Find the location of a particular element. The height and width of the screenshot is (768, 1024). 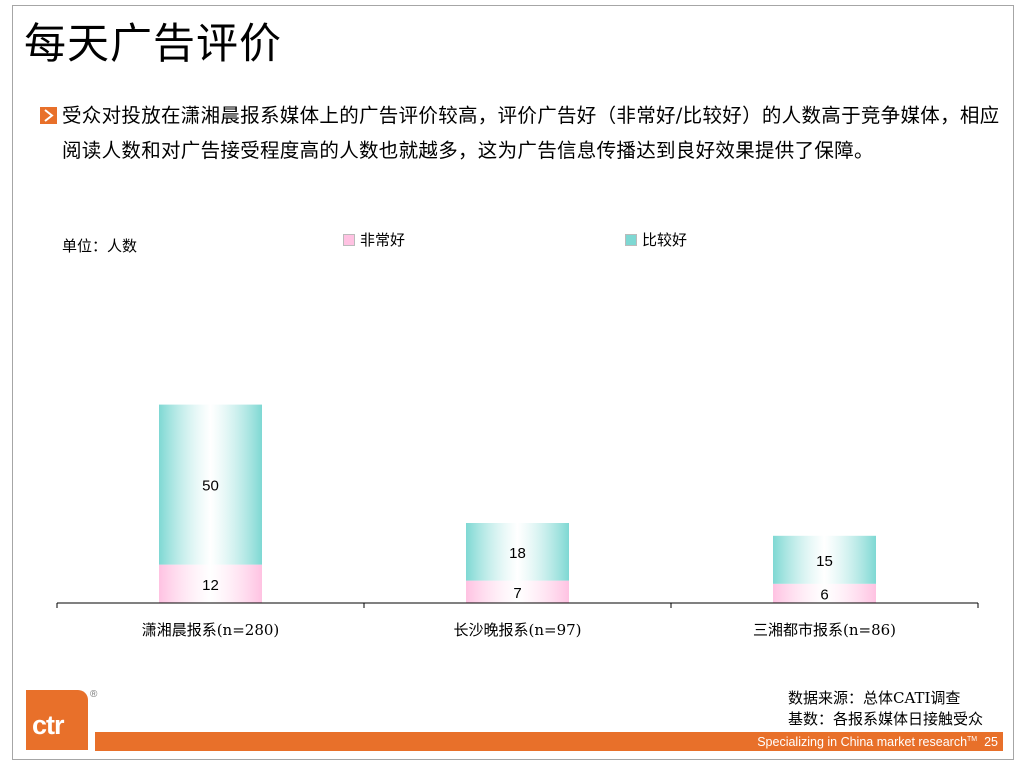

data-label-2-1: 50 is located at coordinates (210, 486).